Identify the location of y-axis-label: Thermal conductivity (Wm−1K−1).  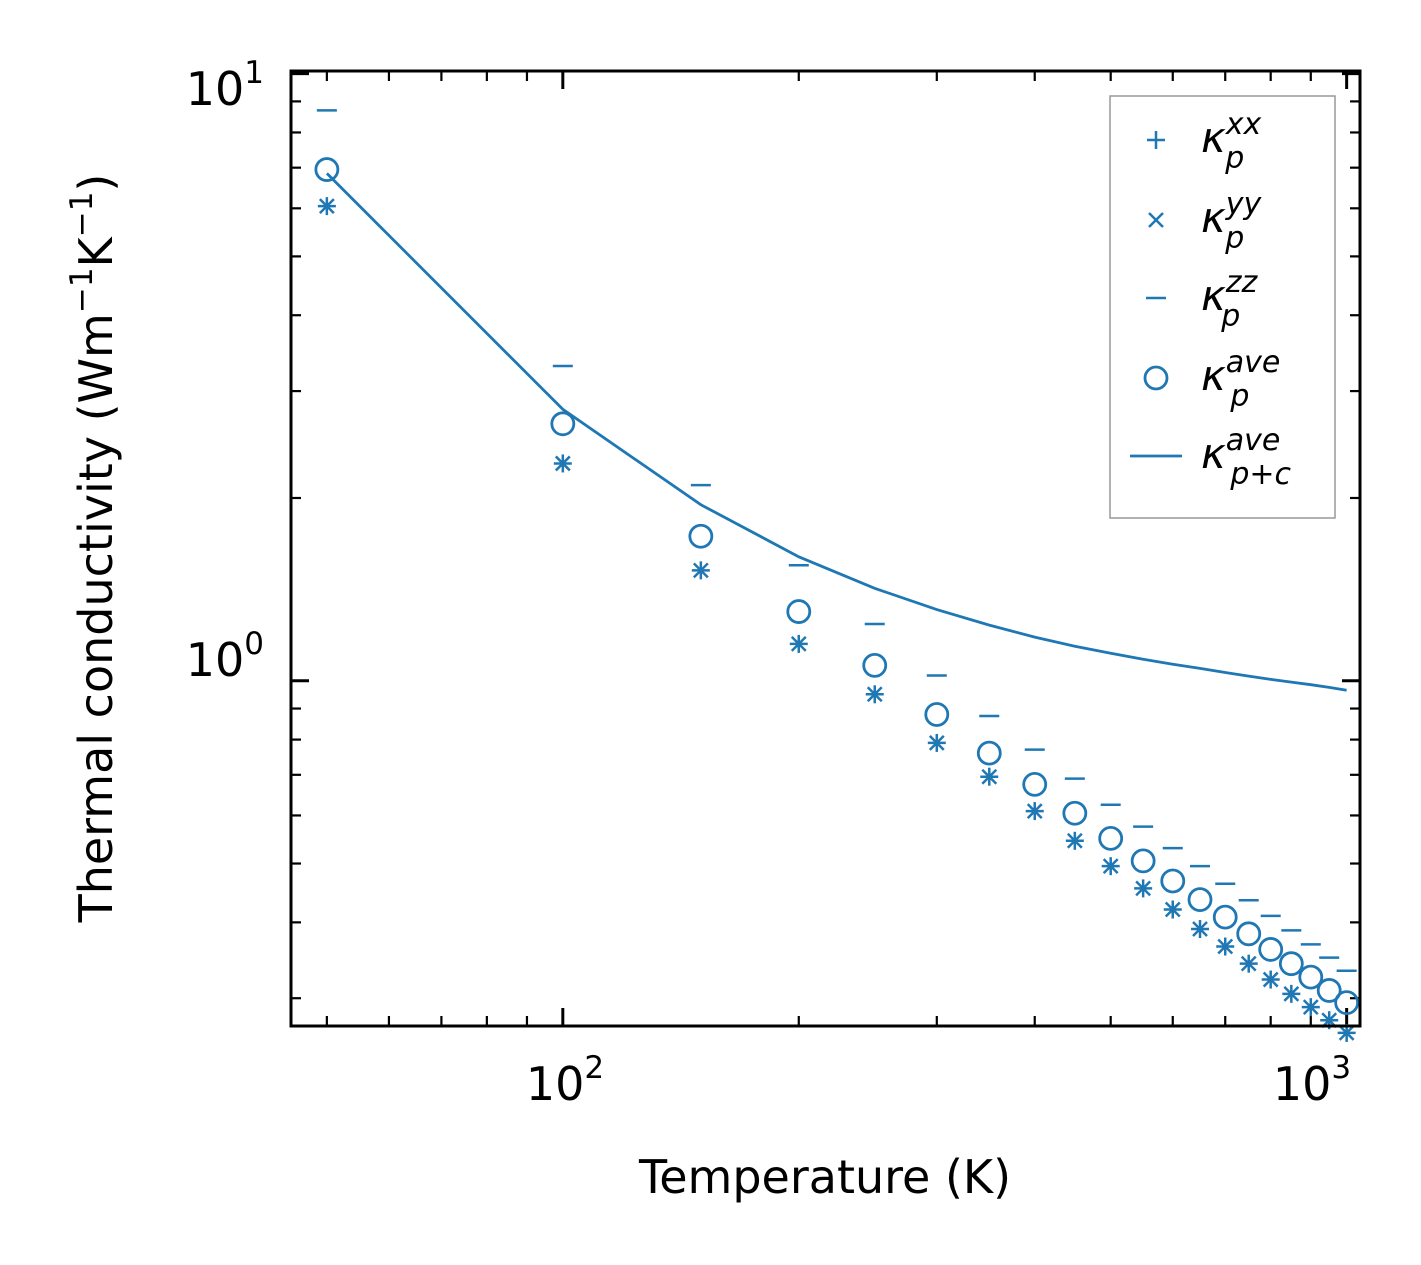
(93, 549).